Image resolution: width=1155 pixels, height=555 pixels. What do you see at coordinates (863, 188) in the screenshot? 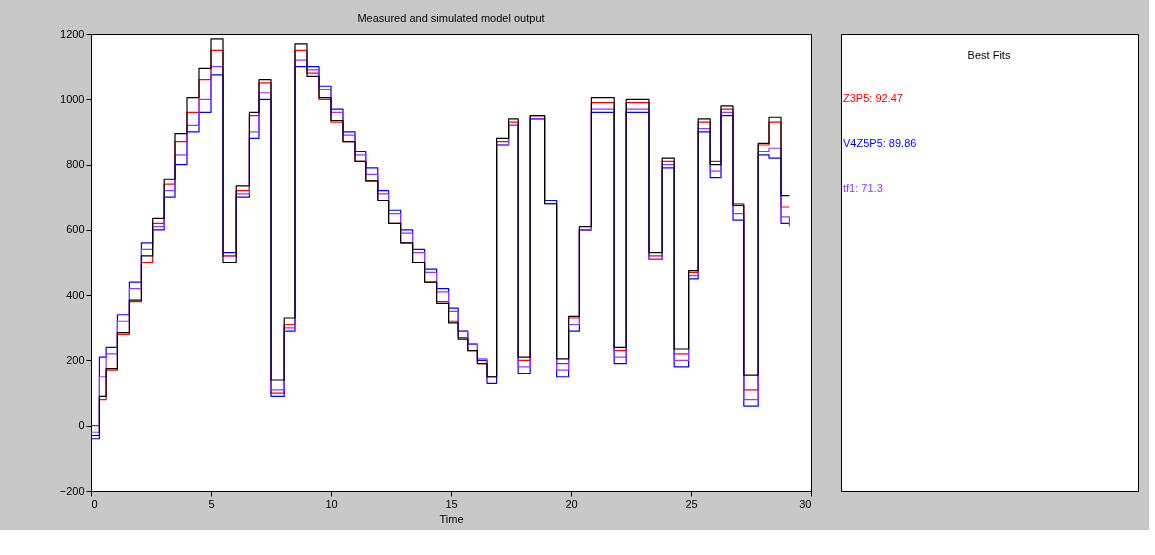
I see `text: tf1: 71.3` at bounding box center [863, 188].